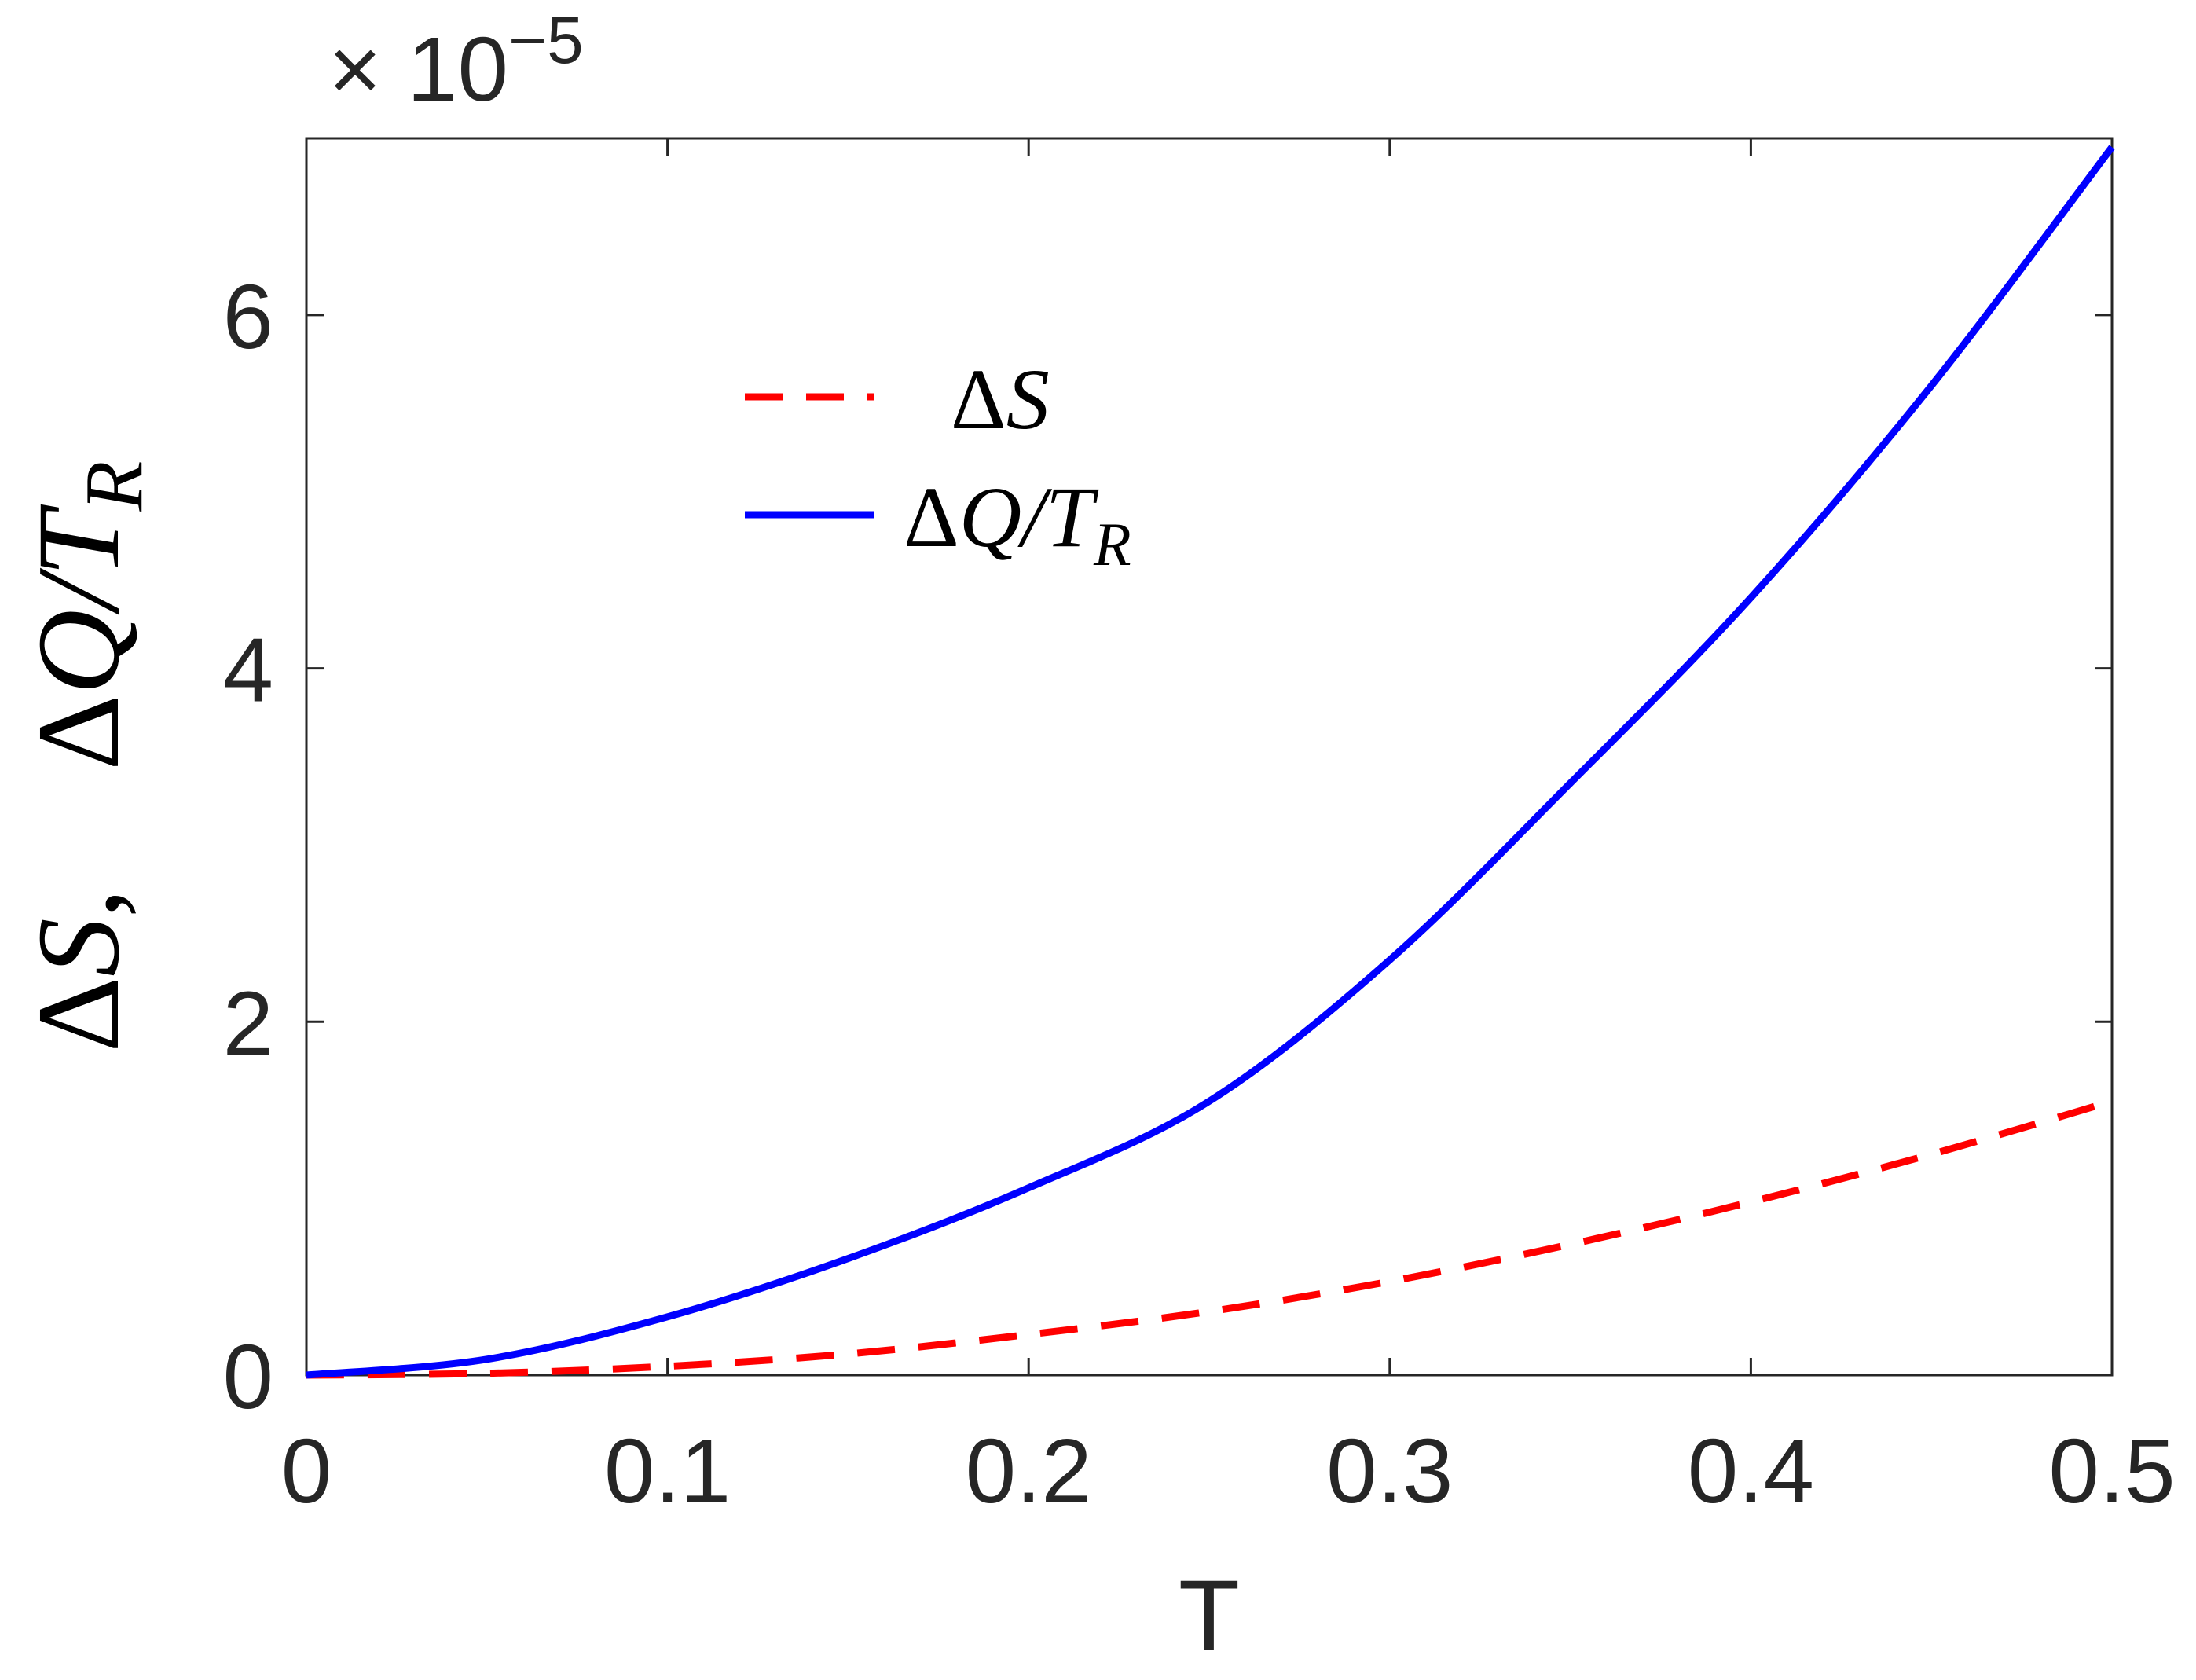 The width and height of the screenshot is (2196, 1680). I want to click on x-tick-label: 0.3, so click(1389, 1471).